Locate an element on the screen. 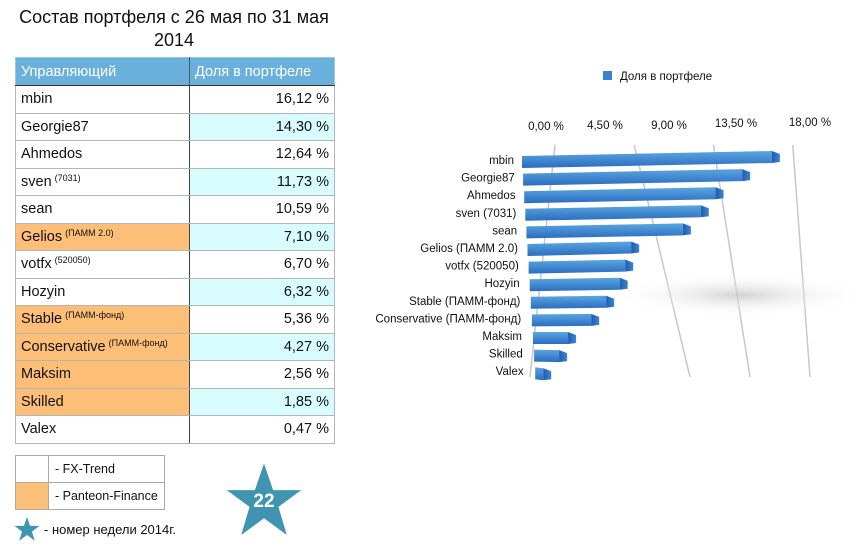 This screenshot has height=552, width=867. manager-name: Georgie87 is located at coordinates (55, 126).